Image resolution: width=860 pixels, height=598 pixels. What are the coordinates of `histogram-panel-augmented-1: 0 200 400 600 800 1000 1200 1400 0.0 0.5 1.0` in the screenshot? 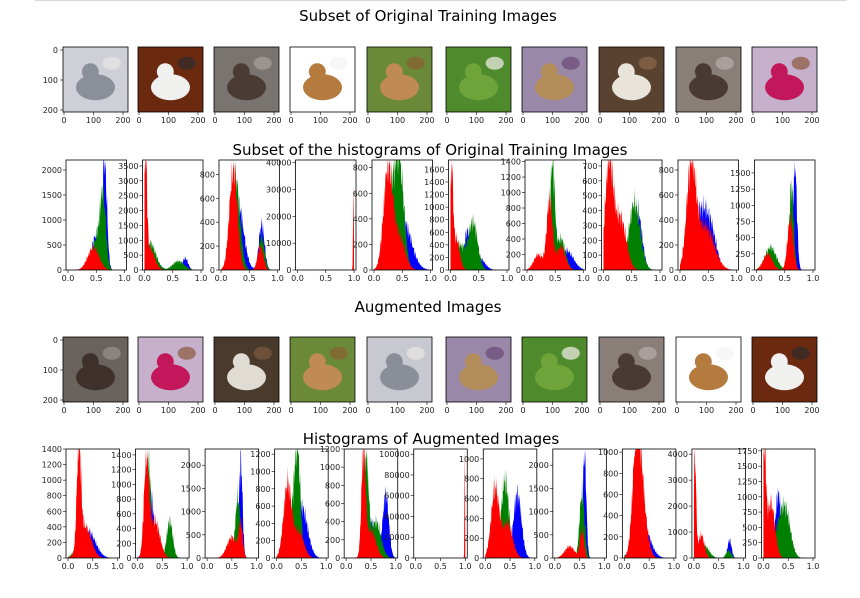 It's located at (83, 508).